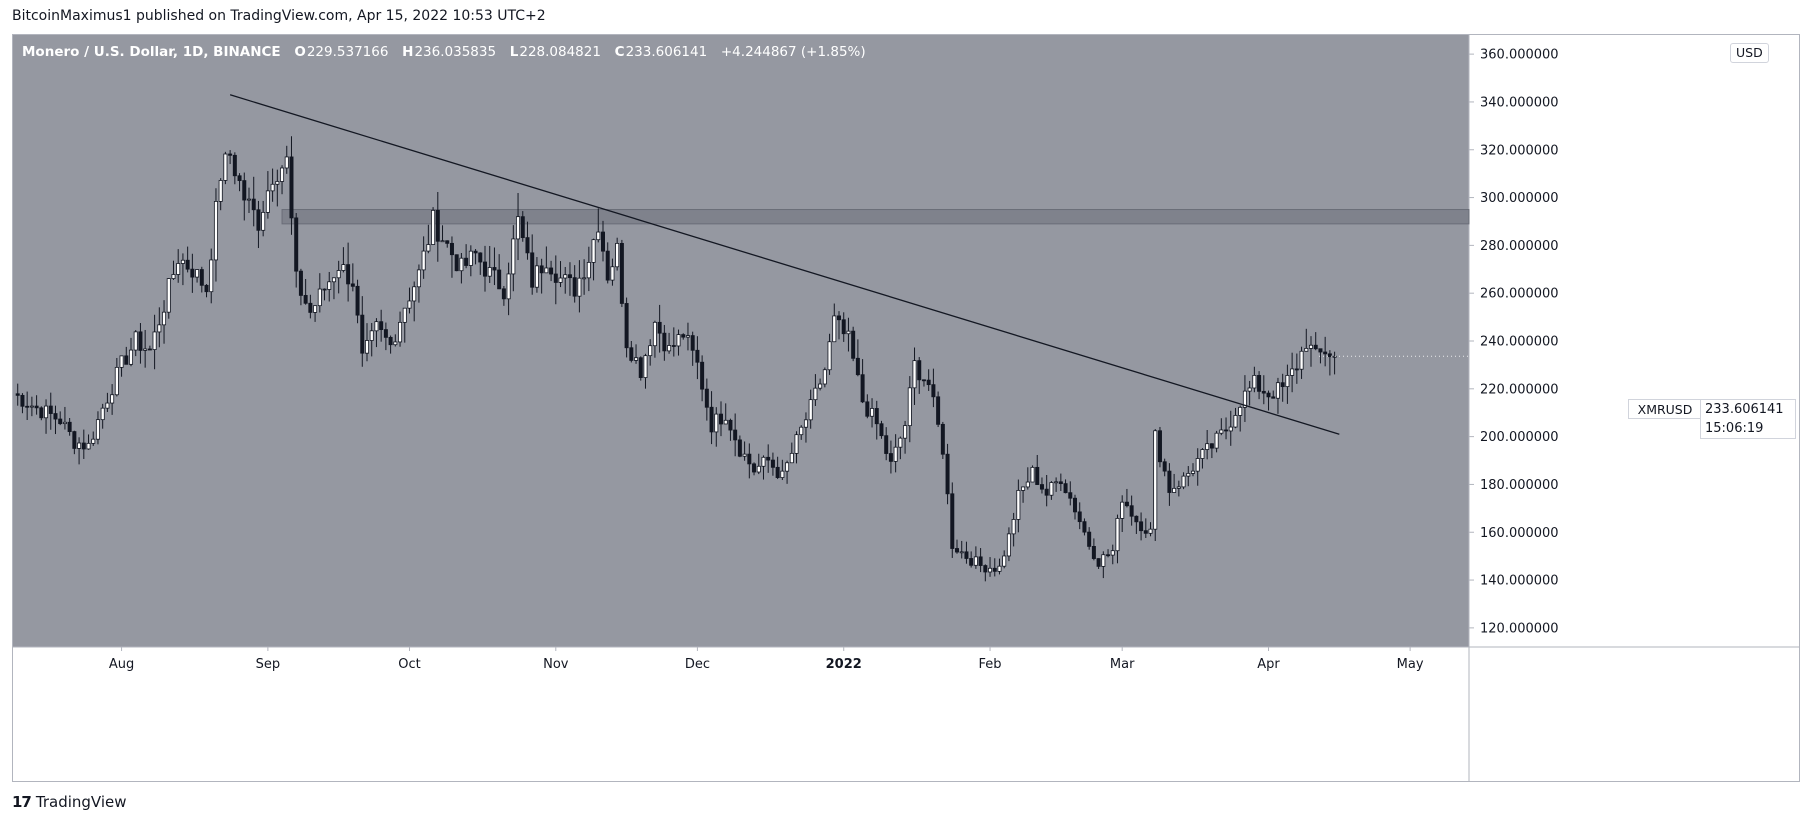 Image resolution: width=1813 pixels, height=826 pixels. What do you see at coordinates (151, 52) in the screenshot?
I see `legend-symbol: Monero / U.S. Dollar, 1D, BINANCE` at bounding box center [151, 52].